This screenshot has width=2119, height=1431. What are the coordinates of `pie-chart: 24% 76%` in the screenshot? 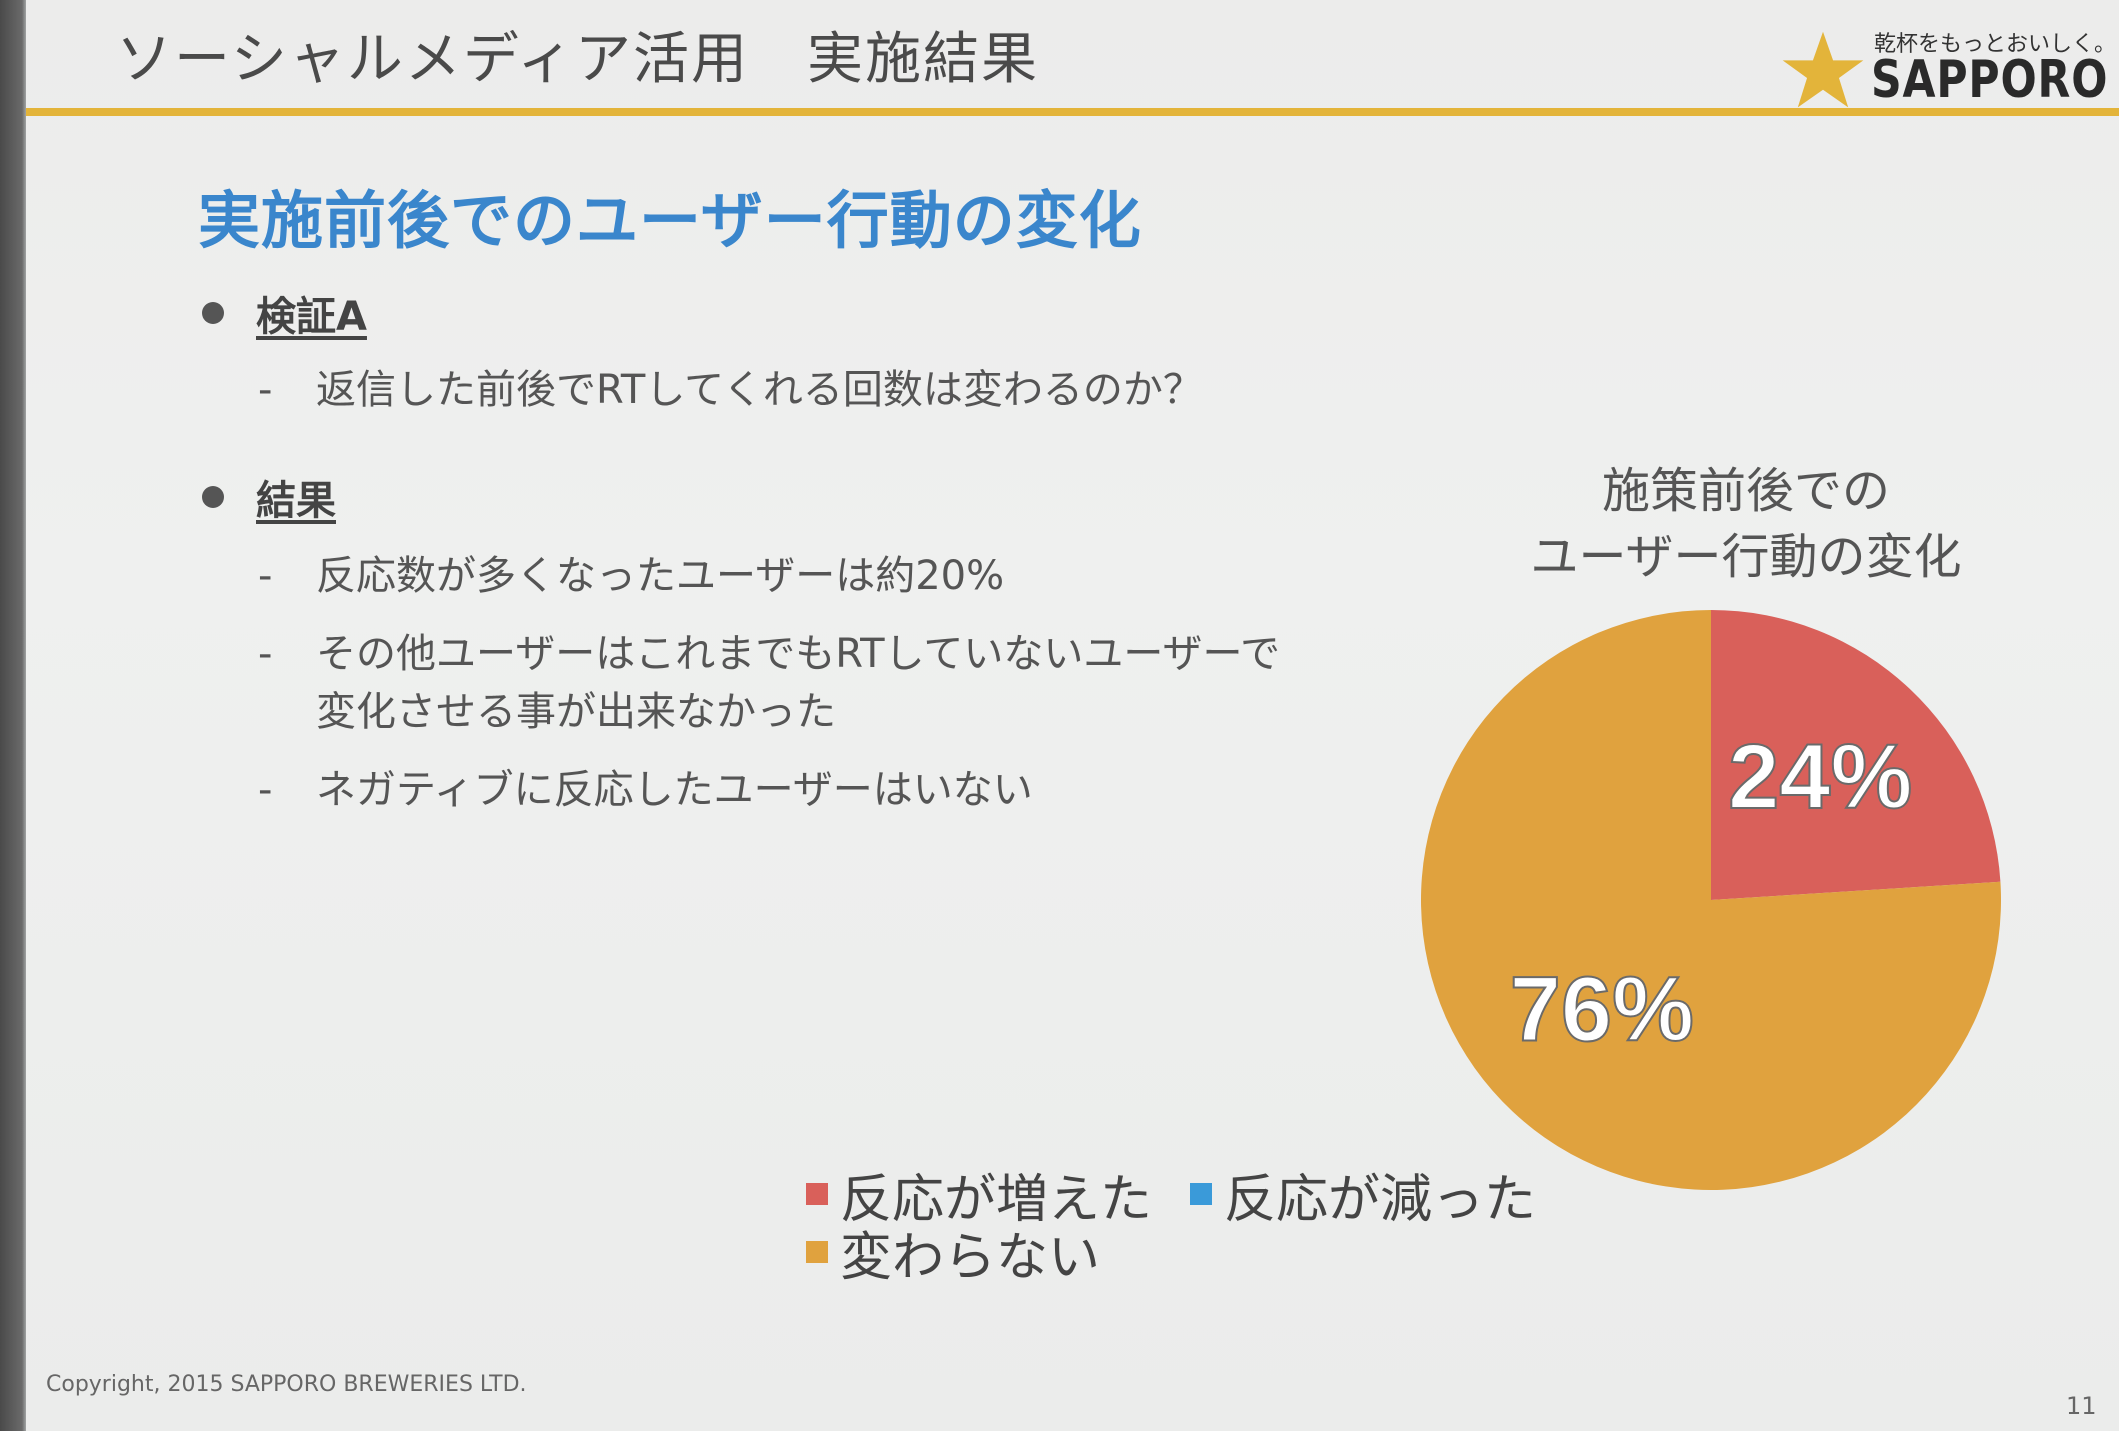 It's located at (1711, 900).